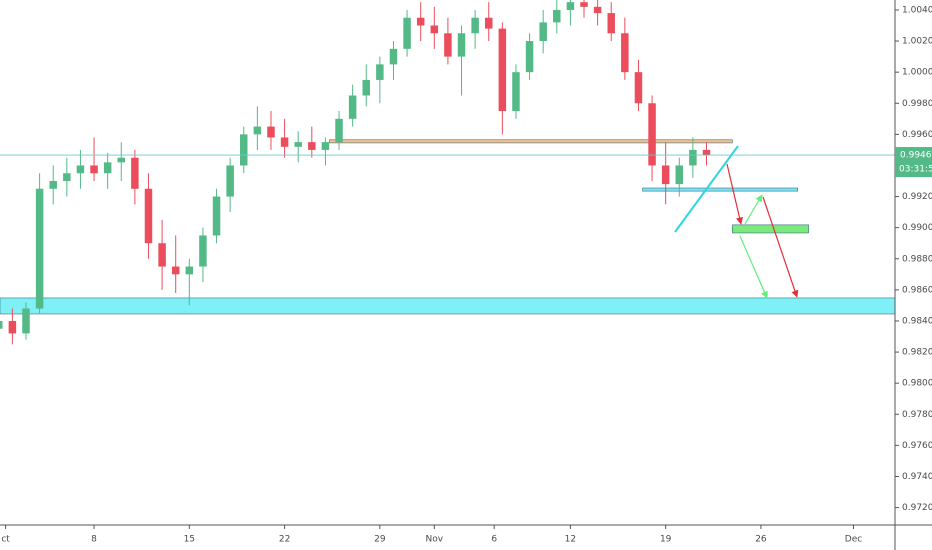  Describe the element at coordinates (94, 540) in the screenshot. I see `x-tick-label: 8` at that location.